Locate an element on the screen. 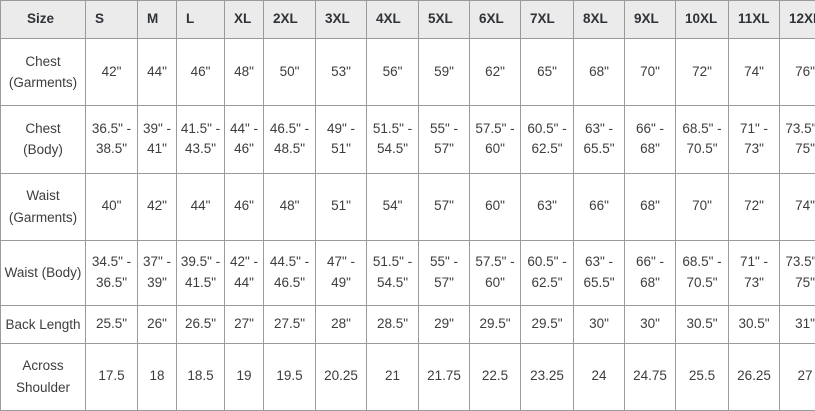 The height and width of the screenshot is (411, 815). cell: 44.5" - 46.5" is located at coordinates (289, 273).